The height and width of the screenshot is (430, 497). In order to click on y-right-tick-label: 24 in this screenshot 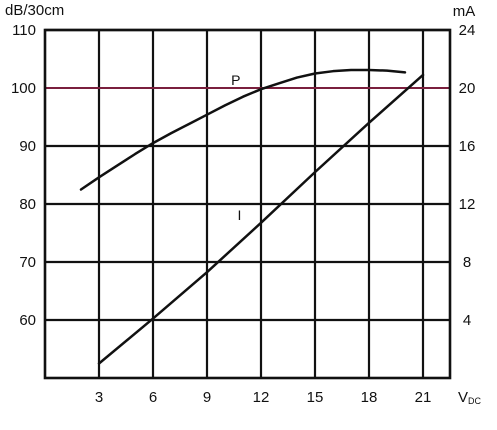, I will do `click(467, 30)`.